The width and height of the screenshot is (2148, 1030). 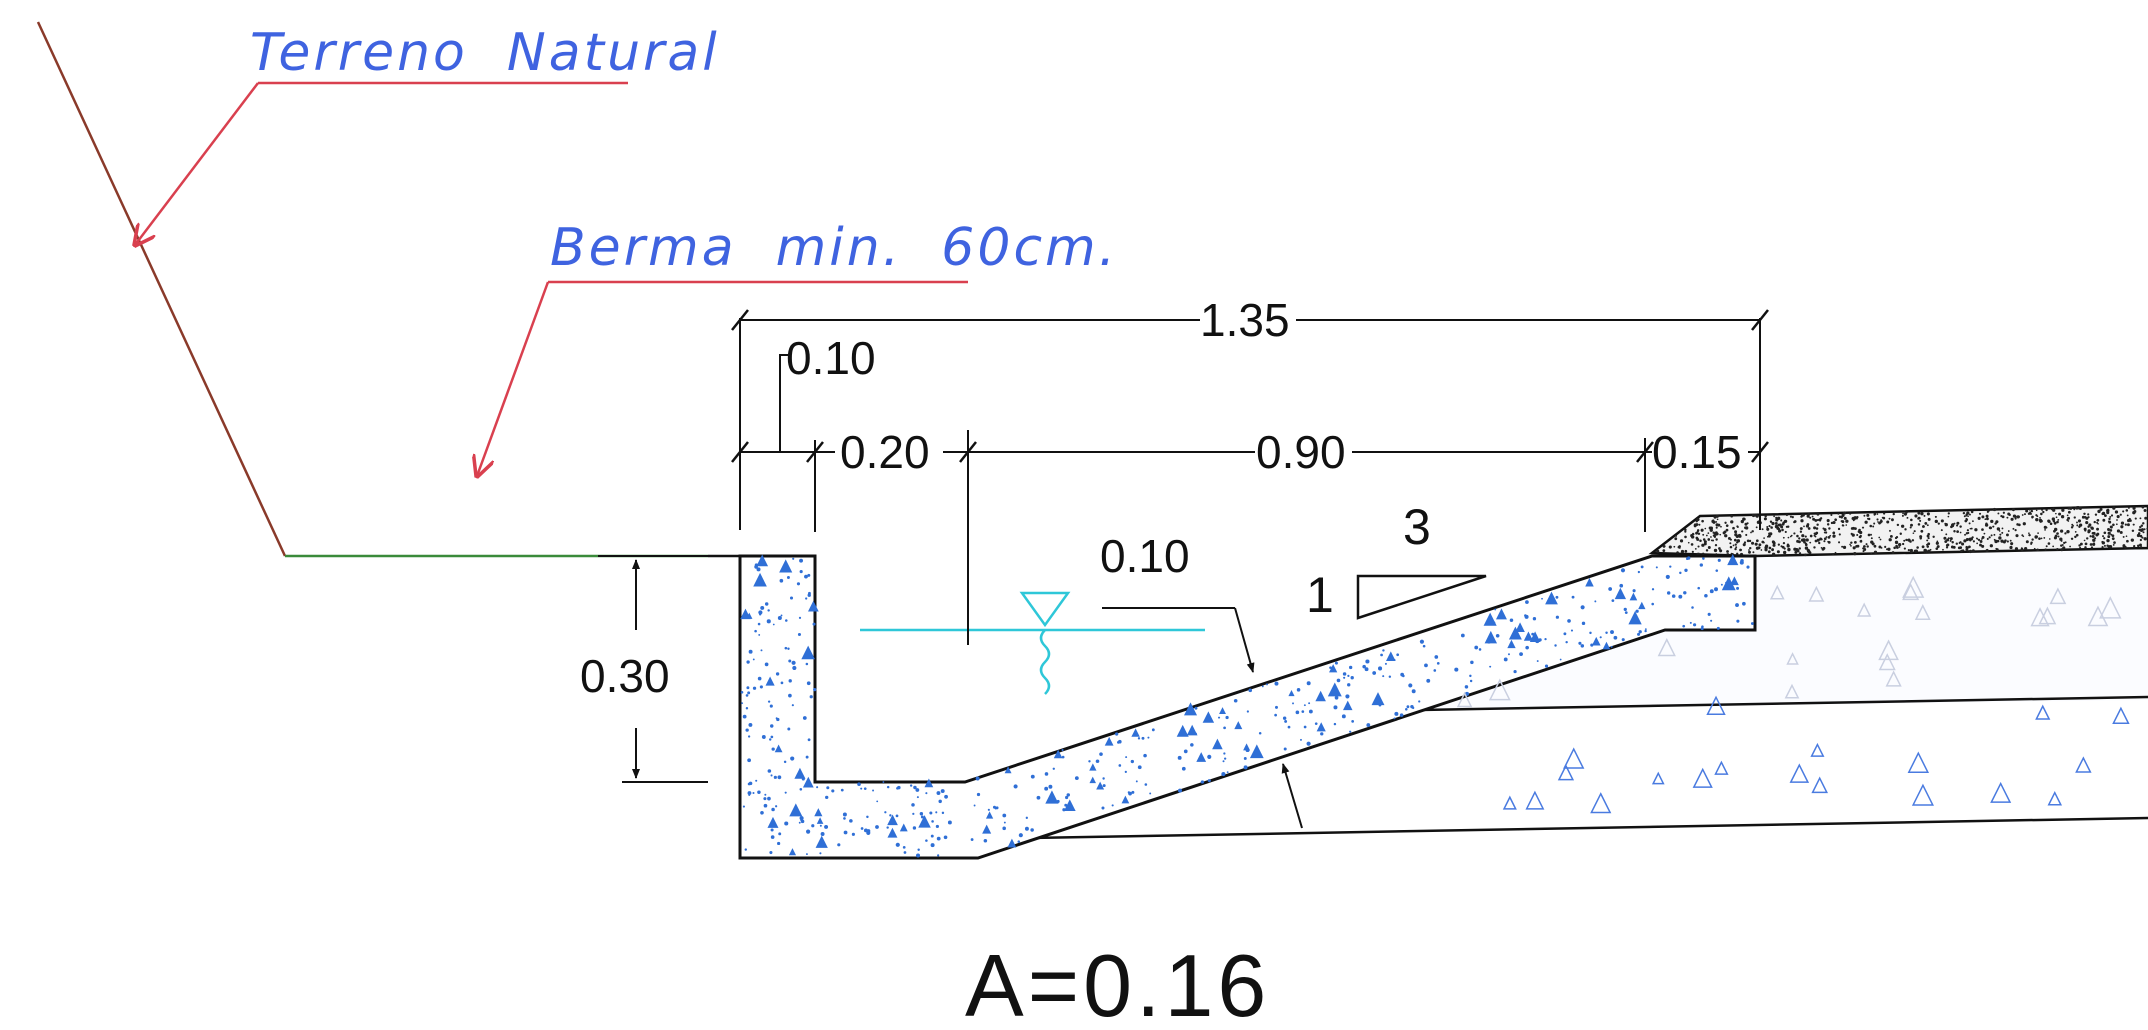 What do you see at coordinates (1783, 703) in the screenshot?
I see `subbase-interface-line` at bounding box center [1783, 703].